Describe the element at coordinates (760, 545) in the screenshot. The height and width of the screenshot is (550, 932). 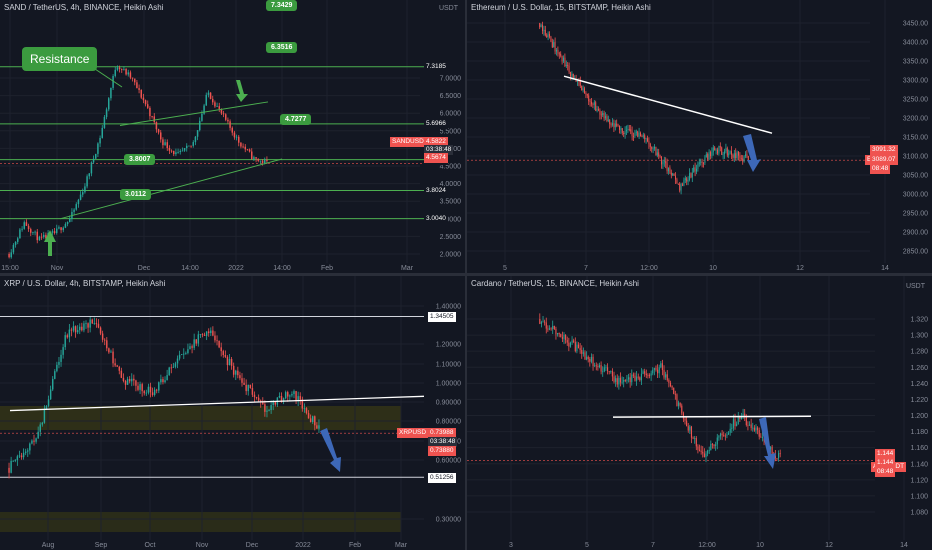
I see `ada-xtick: 10` at that location.